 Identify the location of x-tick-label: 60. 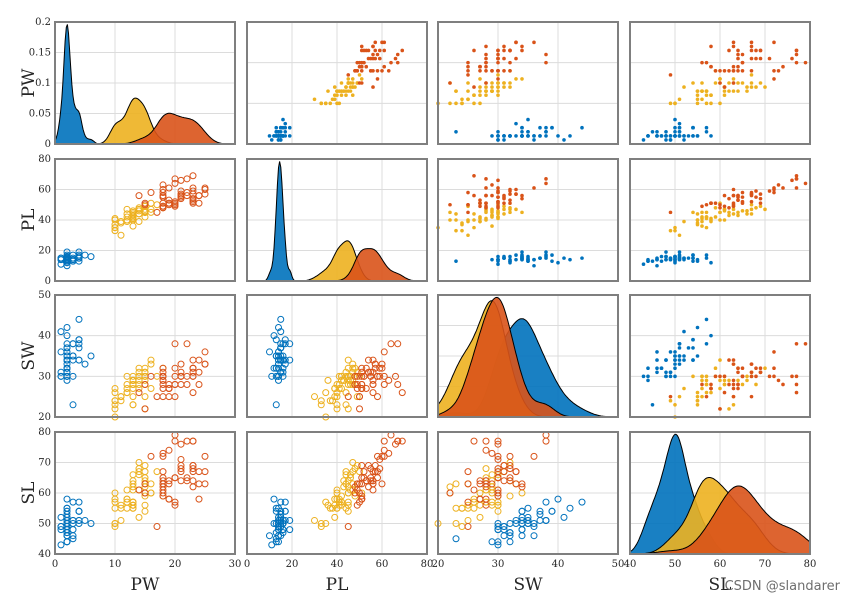
(720, 564).